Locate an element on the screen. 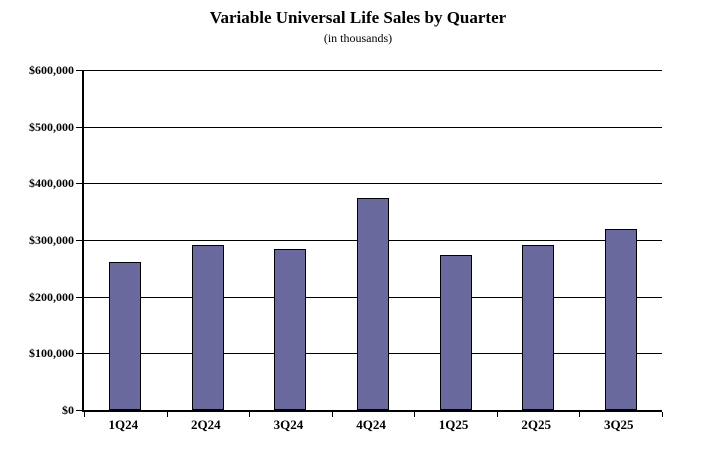 This screenshot has height=452, width=716. y-tick-label: $600,000 is located at coordinates (51, 70).